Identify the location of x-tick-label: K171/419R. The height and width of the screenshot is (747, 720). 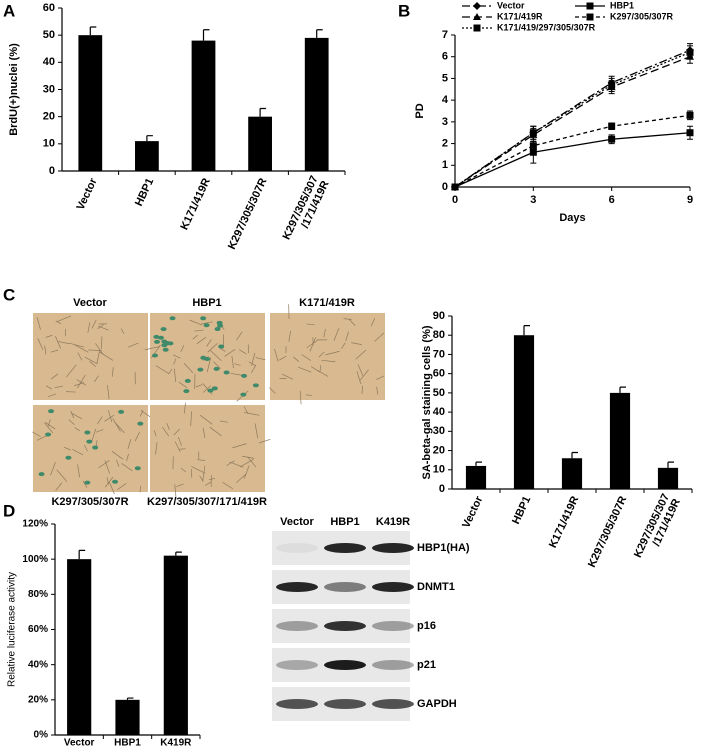
(564, 522).